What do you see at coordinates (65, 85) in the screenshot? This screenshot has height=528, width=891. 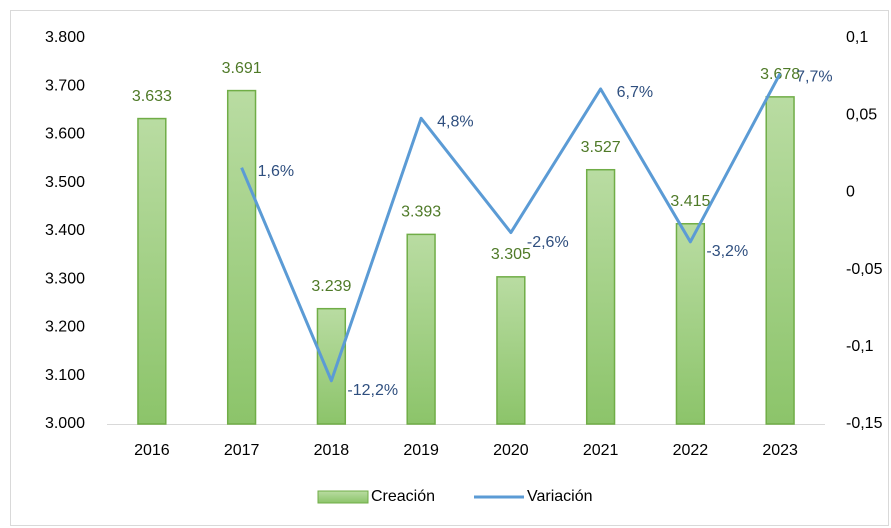 I see `y-tick-label: 3.700` at bounding box center [65, 85].